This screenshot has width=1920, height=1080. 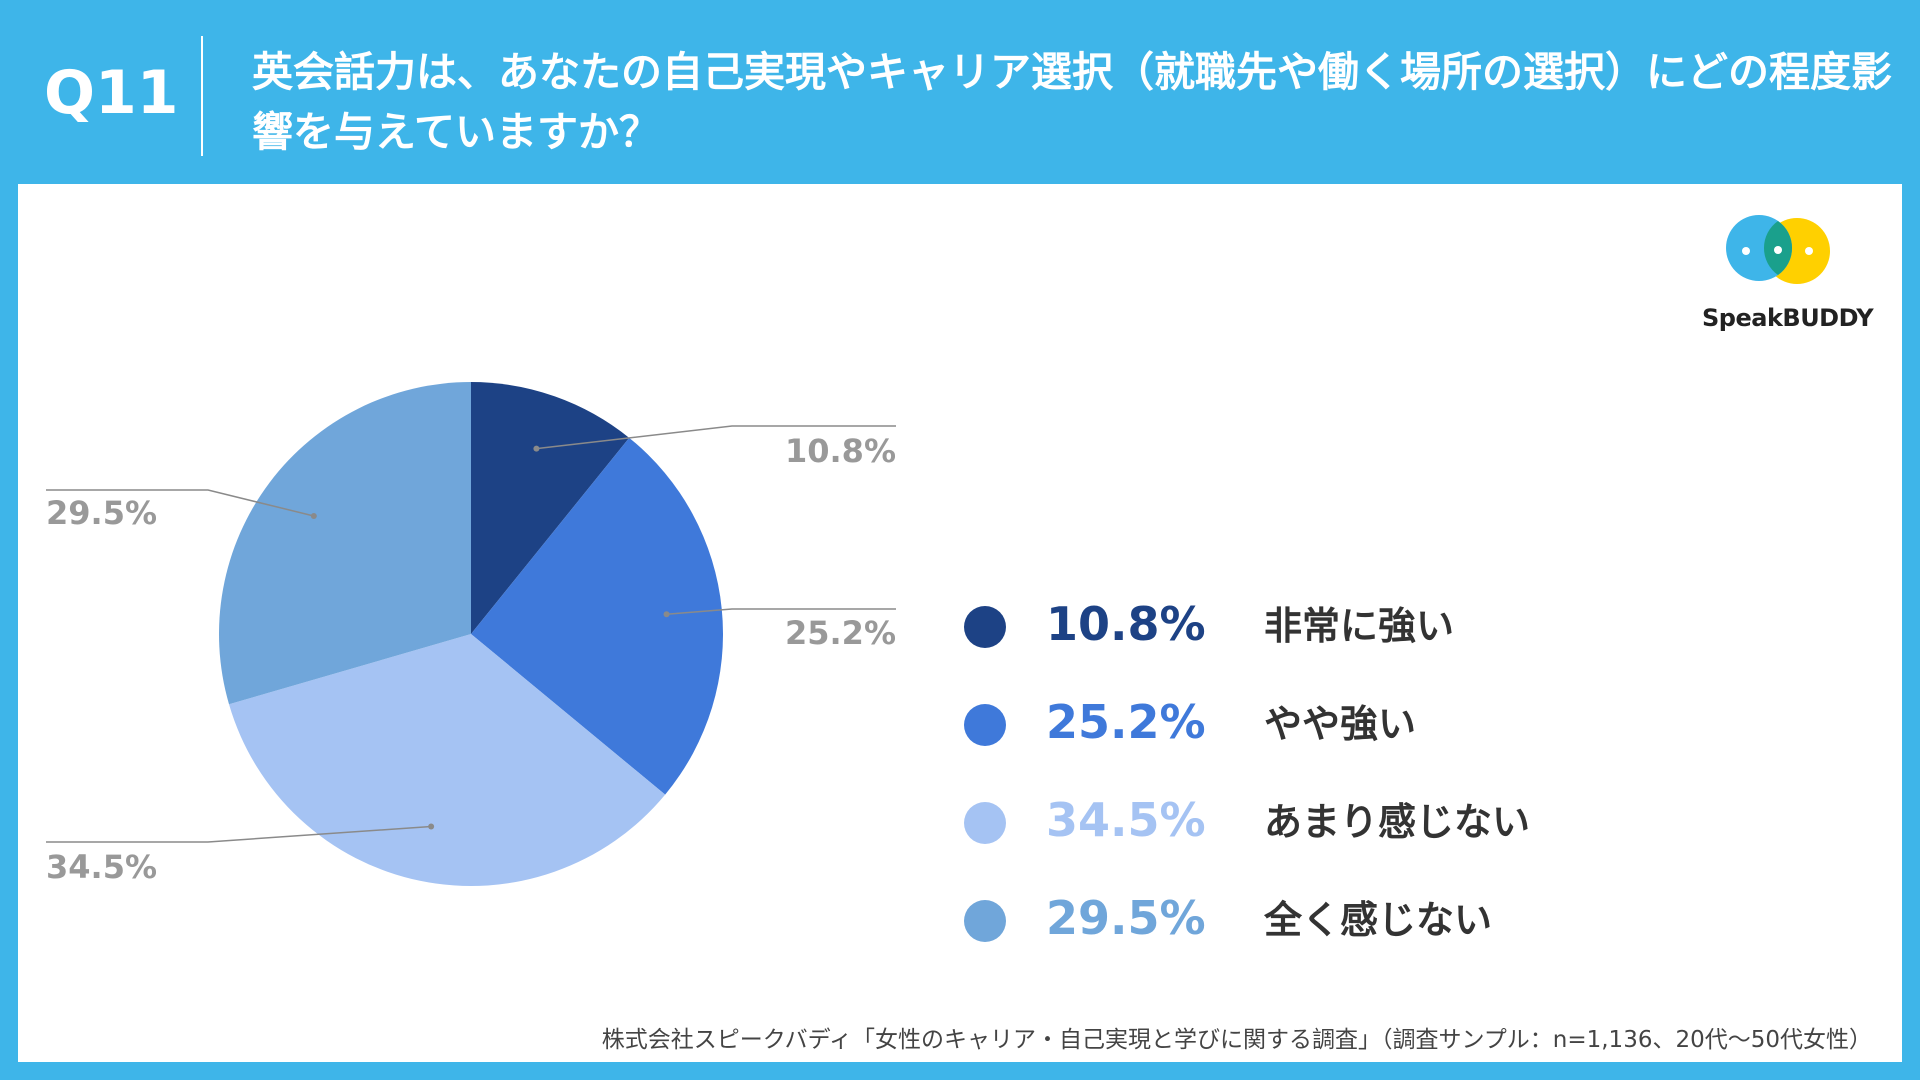 What do you see at coordinates (1397, 822) in the screenshot?
I see `legend-label: あまり感じない` at bounding box center [1397, 822].